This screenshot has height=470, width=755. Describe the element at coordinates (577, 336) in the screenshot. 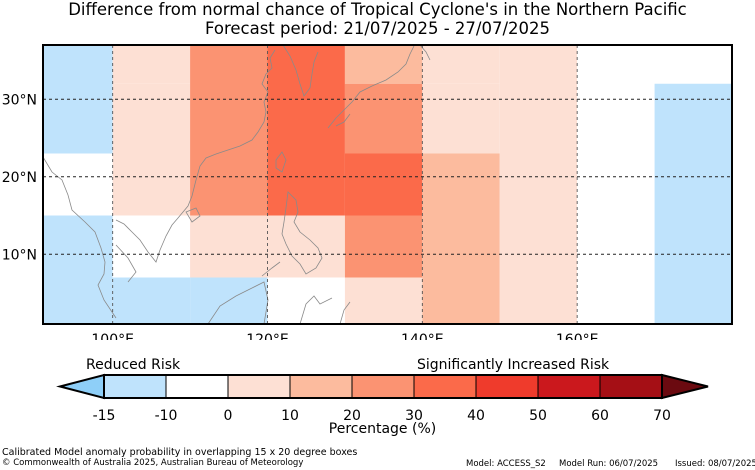

I see `lon-tick-label: 160°E` at that location.